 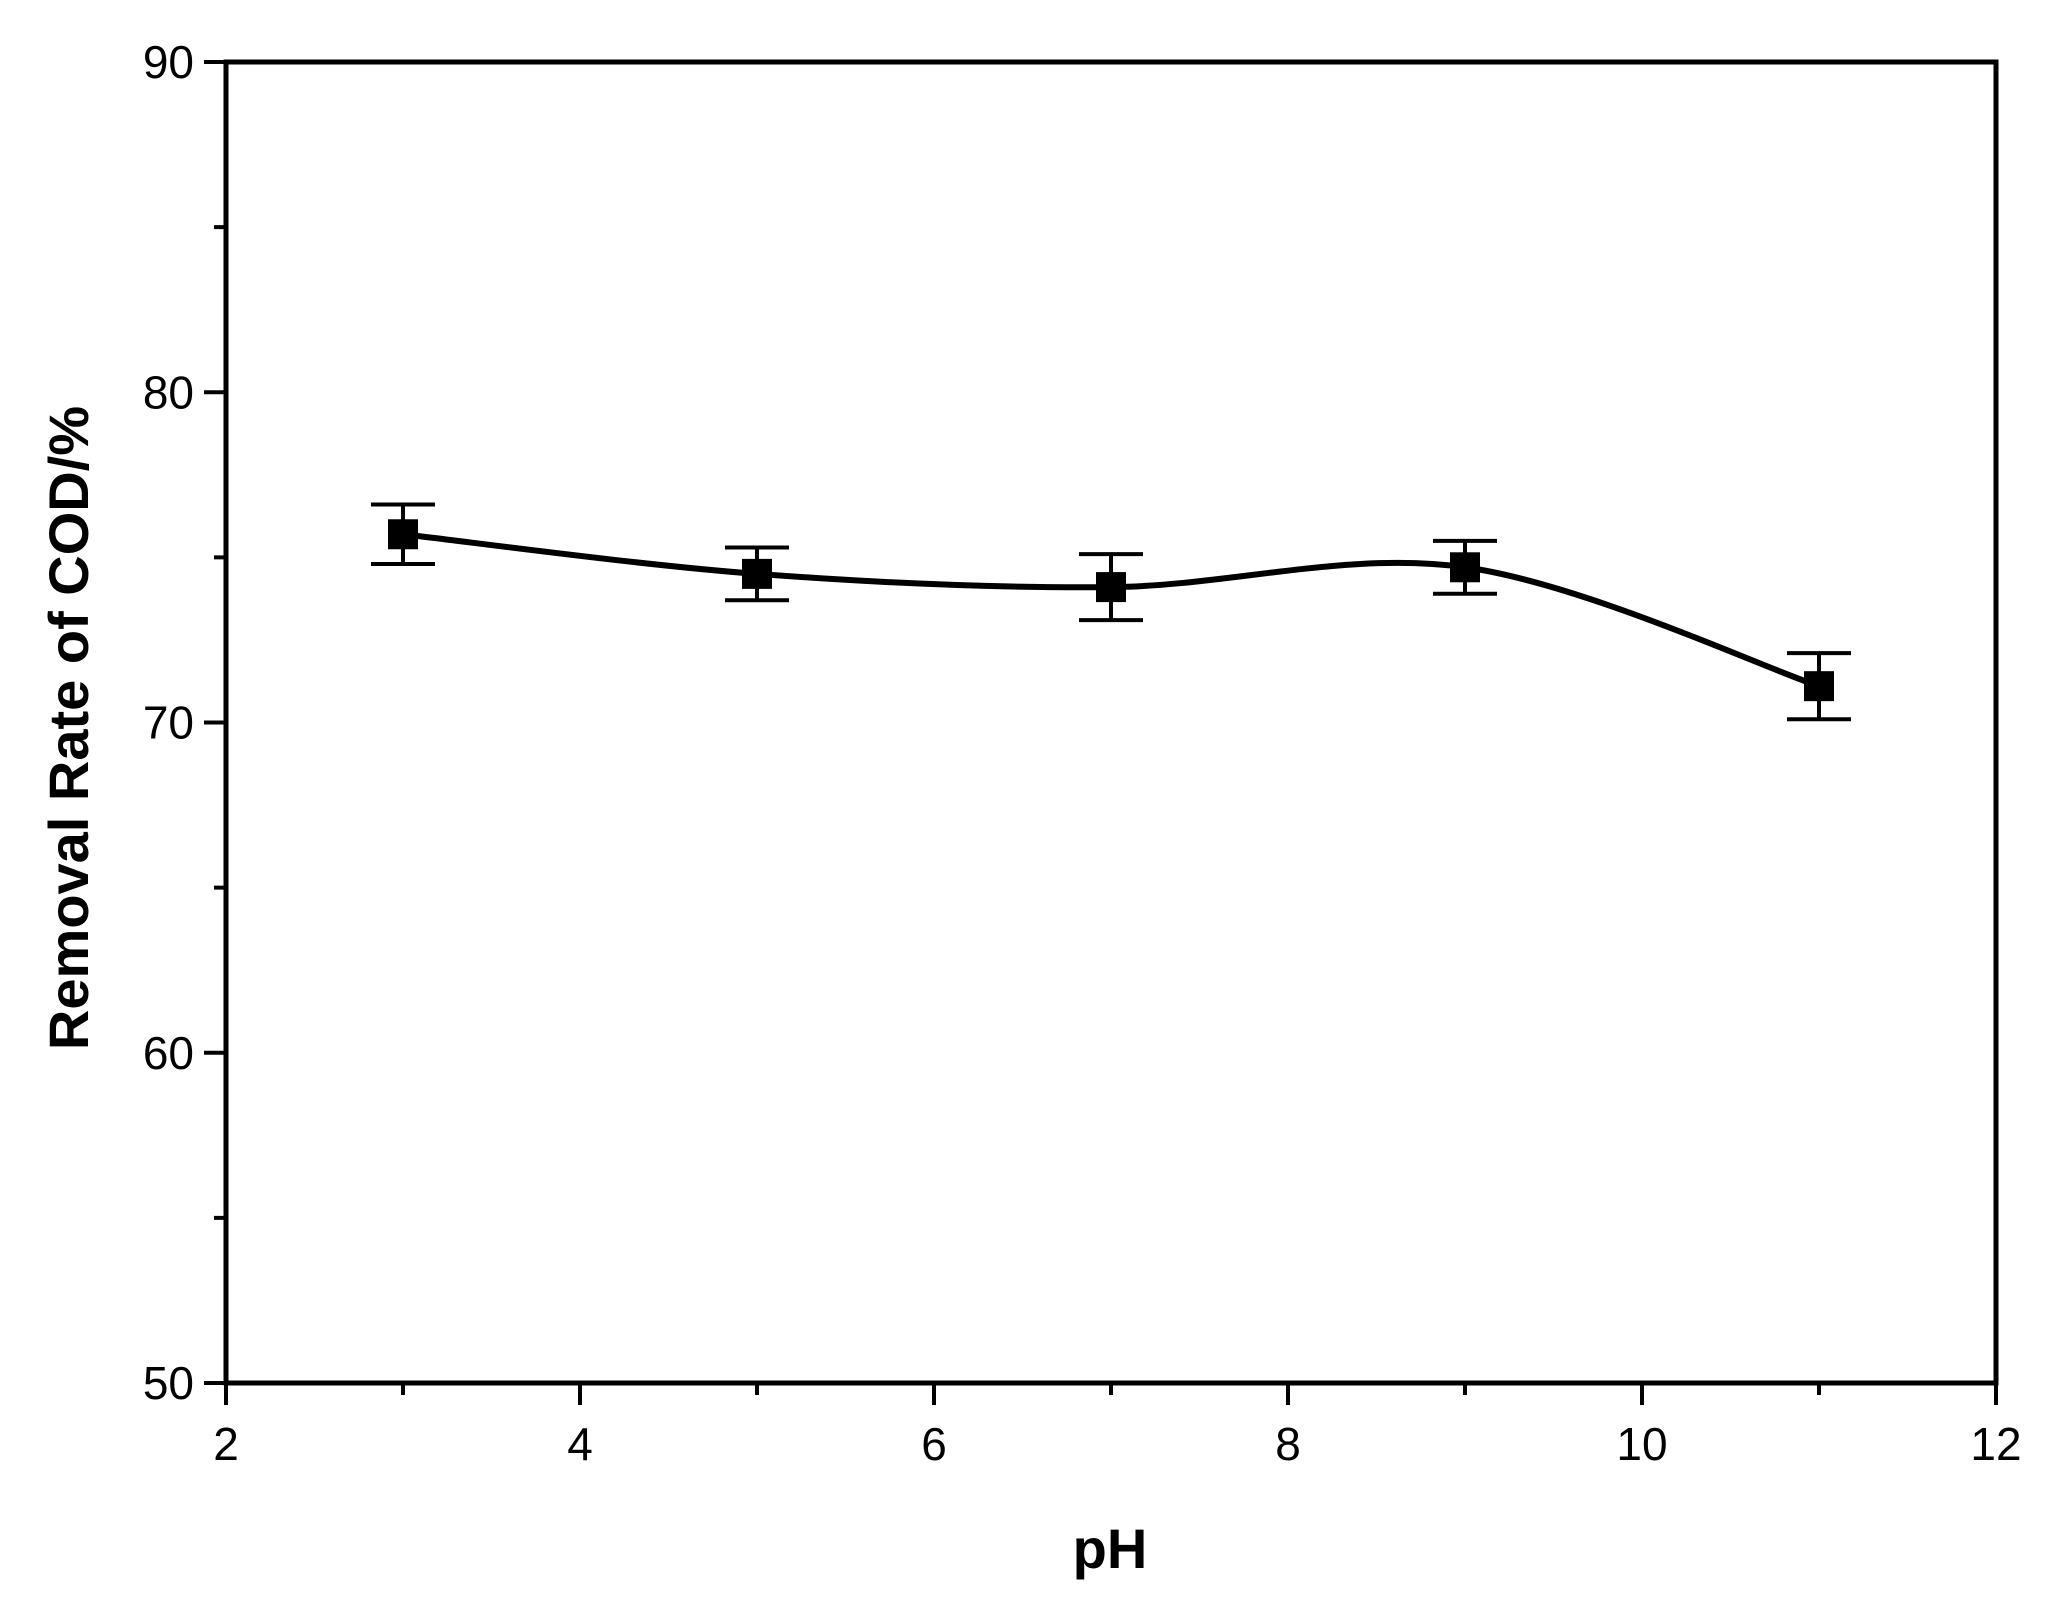 I want to click on x-tick-label-10: 10, so click(x=1641, y=1444).